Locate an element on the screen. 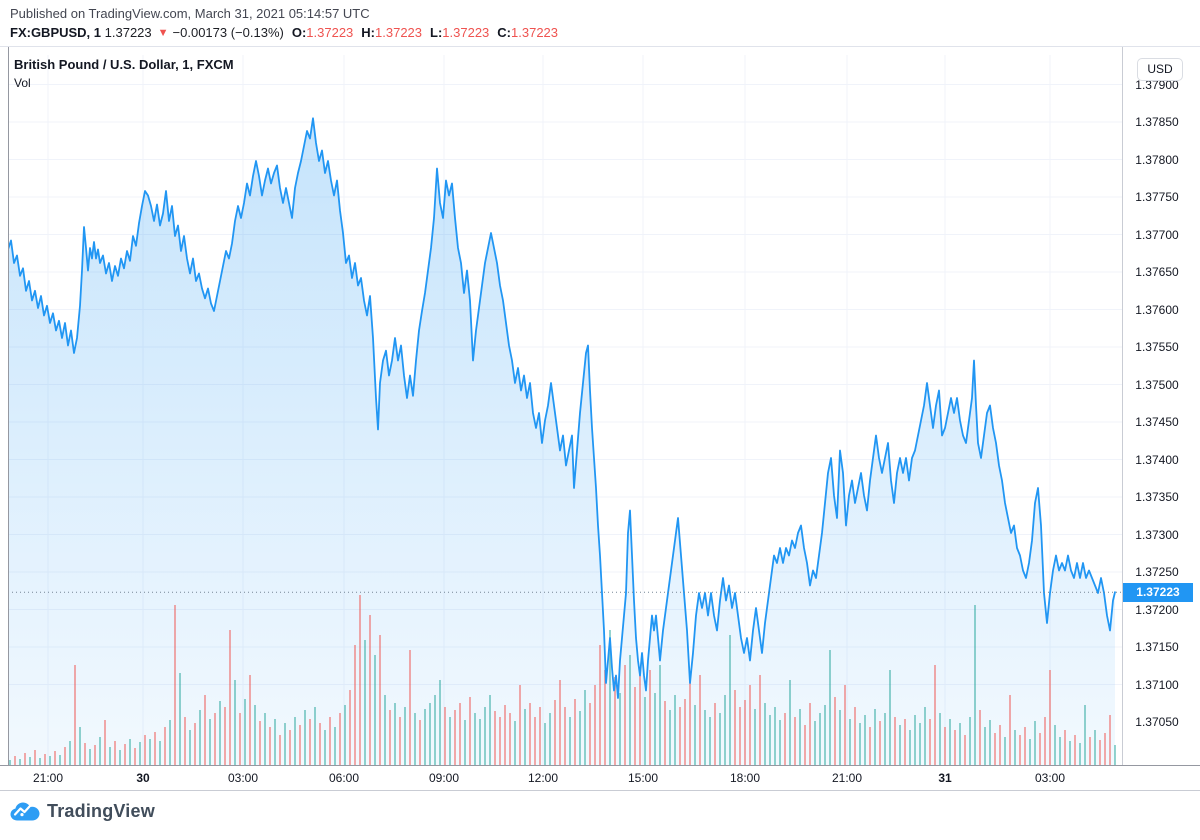 This screenshot has width=1200, height=840. price-axis-label: 1.37750 is located at coordinates (1157, 197).